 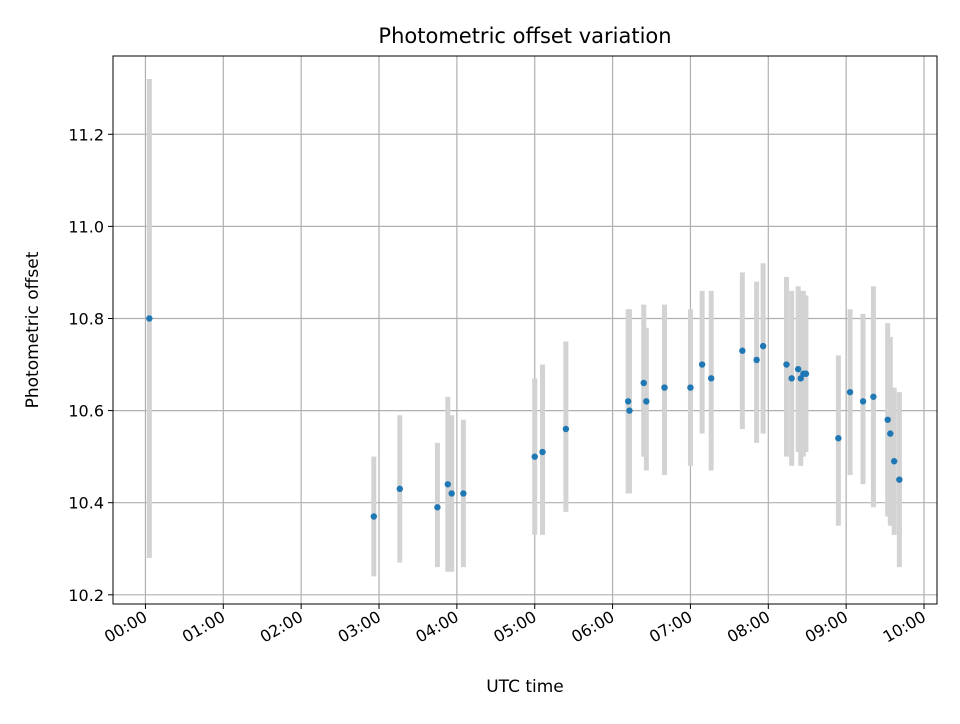 I want to click on y-tick-label: 10.4, so click(x=86, y=503).